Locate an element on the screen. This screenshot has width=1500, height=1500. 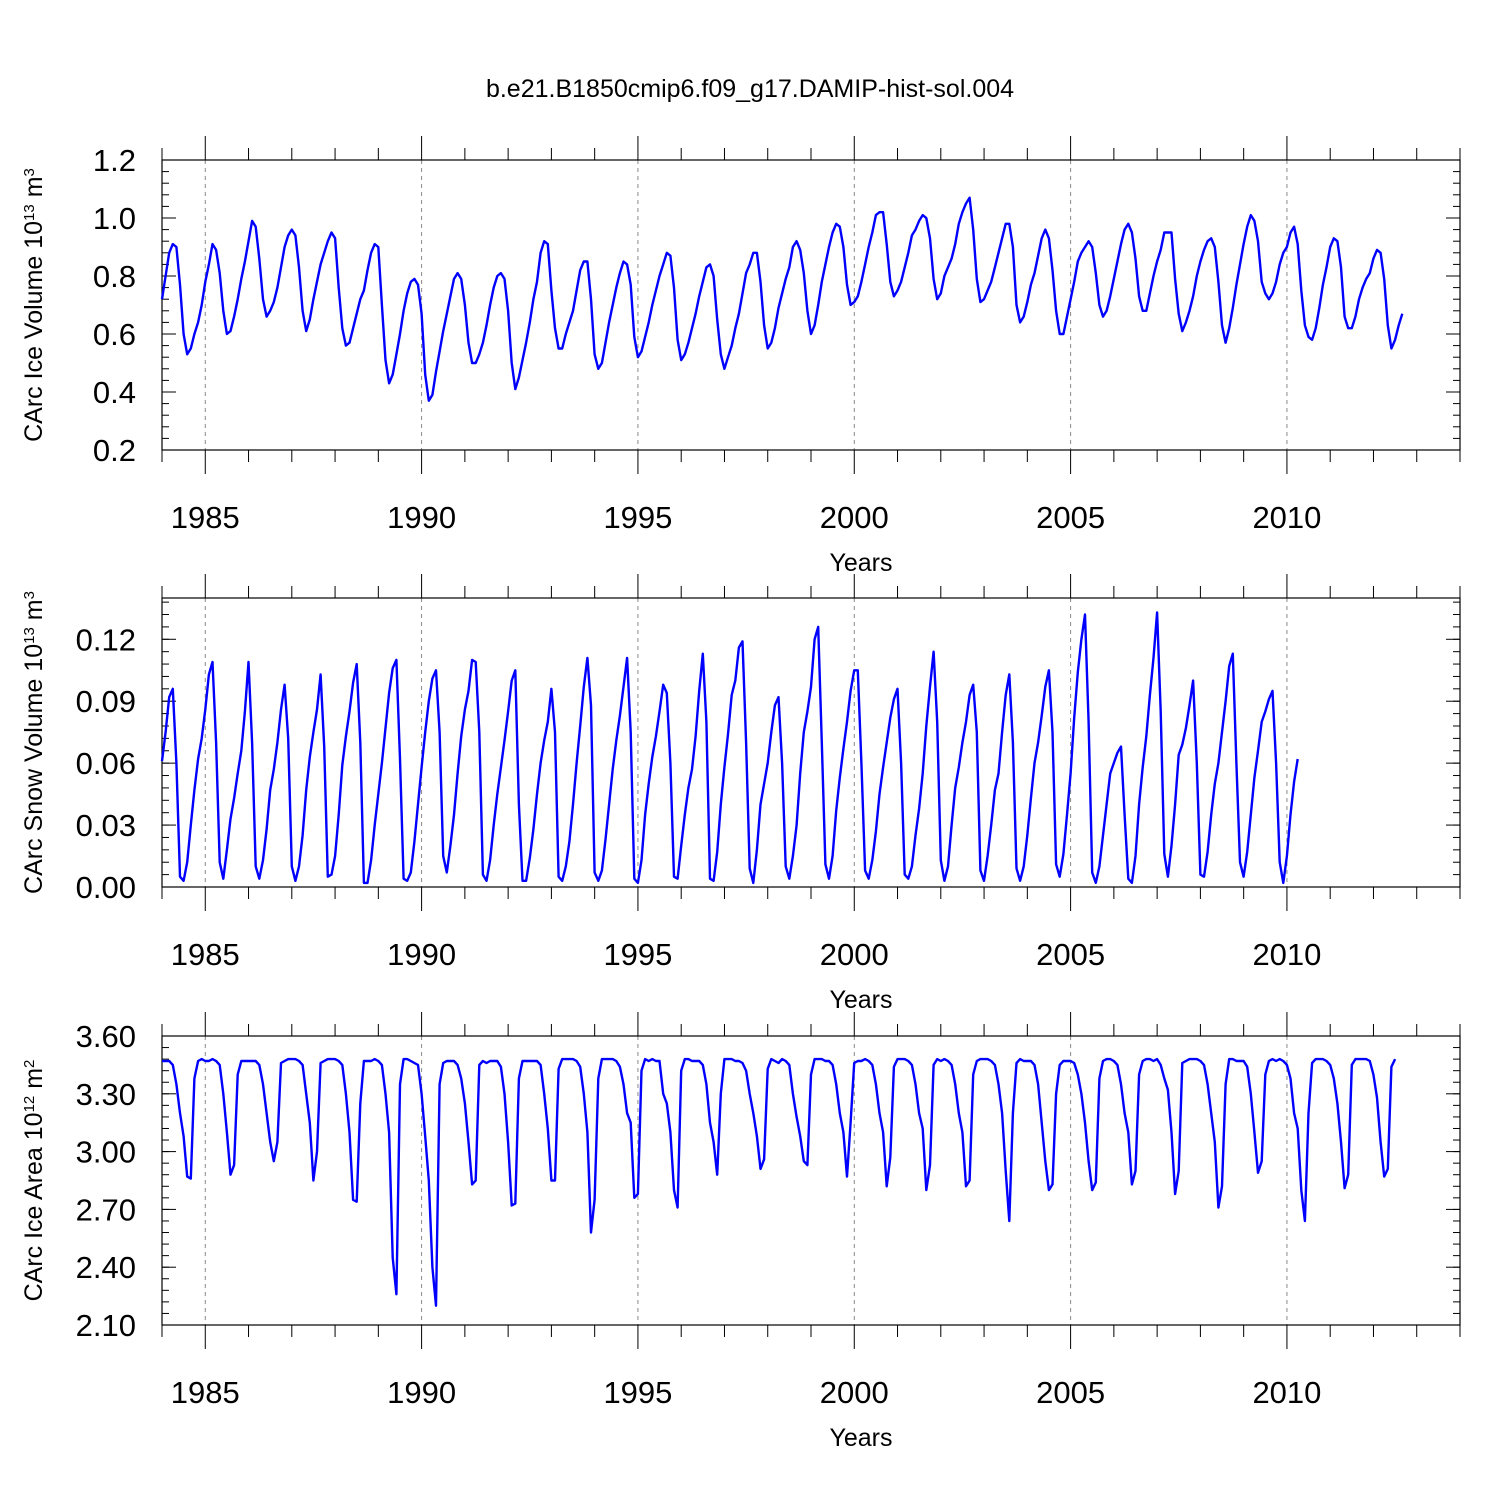
ice-area-y-tick-label: 2.70 is located at coordinates (106, 1209).